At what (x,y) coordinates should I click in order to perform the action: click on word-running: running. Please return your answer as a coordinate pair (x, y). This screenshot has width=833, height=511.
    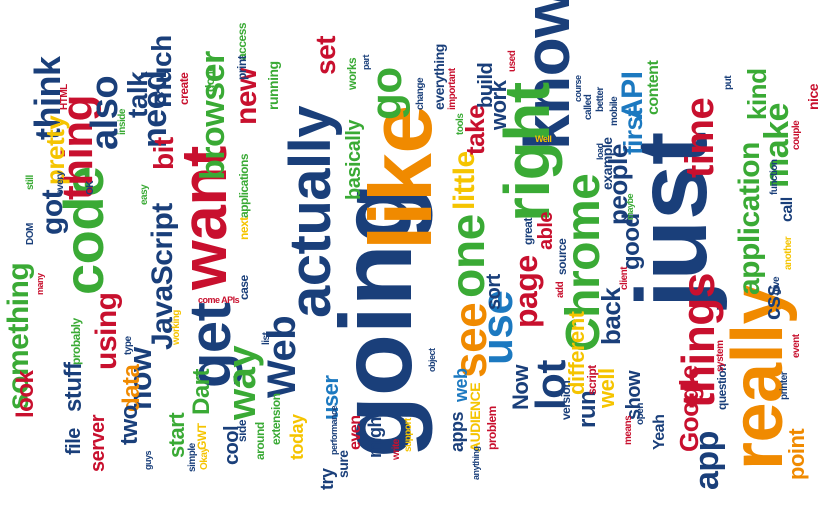
    Looking at the image, I should click on (273, 85).